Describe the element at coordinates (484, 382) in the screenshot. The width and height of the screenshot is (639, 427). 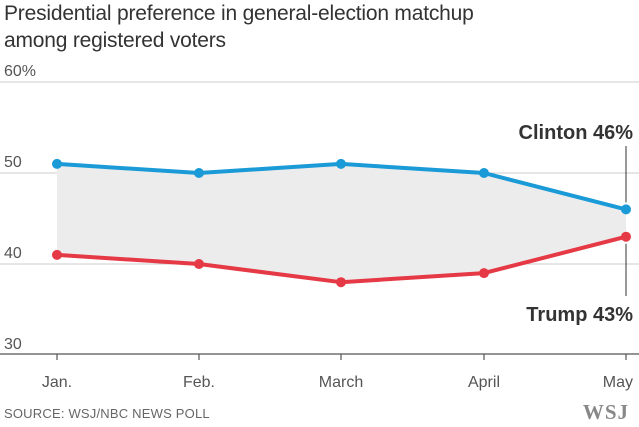
I see `x-tick-label-april: April` at that location.